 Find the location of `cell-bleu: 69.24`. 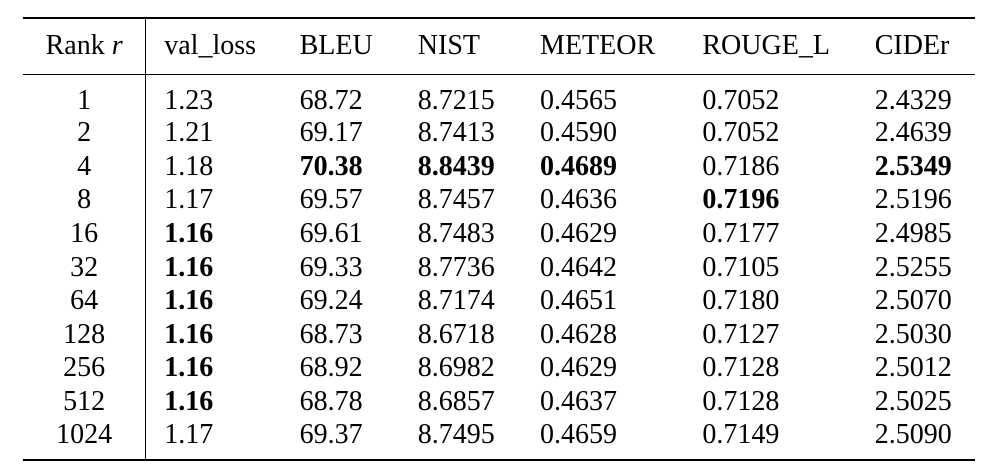

cell-bleu: 69.24 is located at coordinates (331, 301).